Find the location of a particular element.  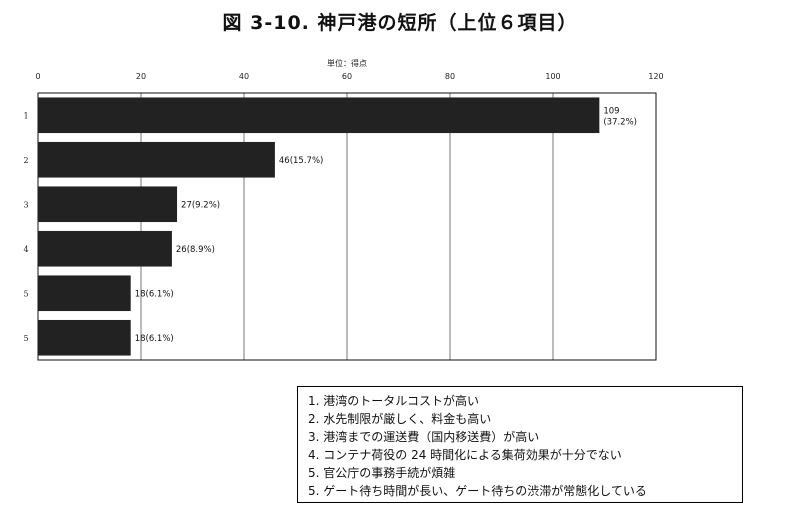

data-label: 26(8.9%) is located at coordinates (195, 250).